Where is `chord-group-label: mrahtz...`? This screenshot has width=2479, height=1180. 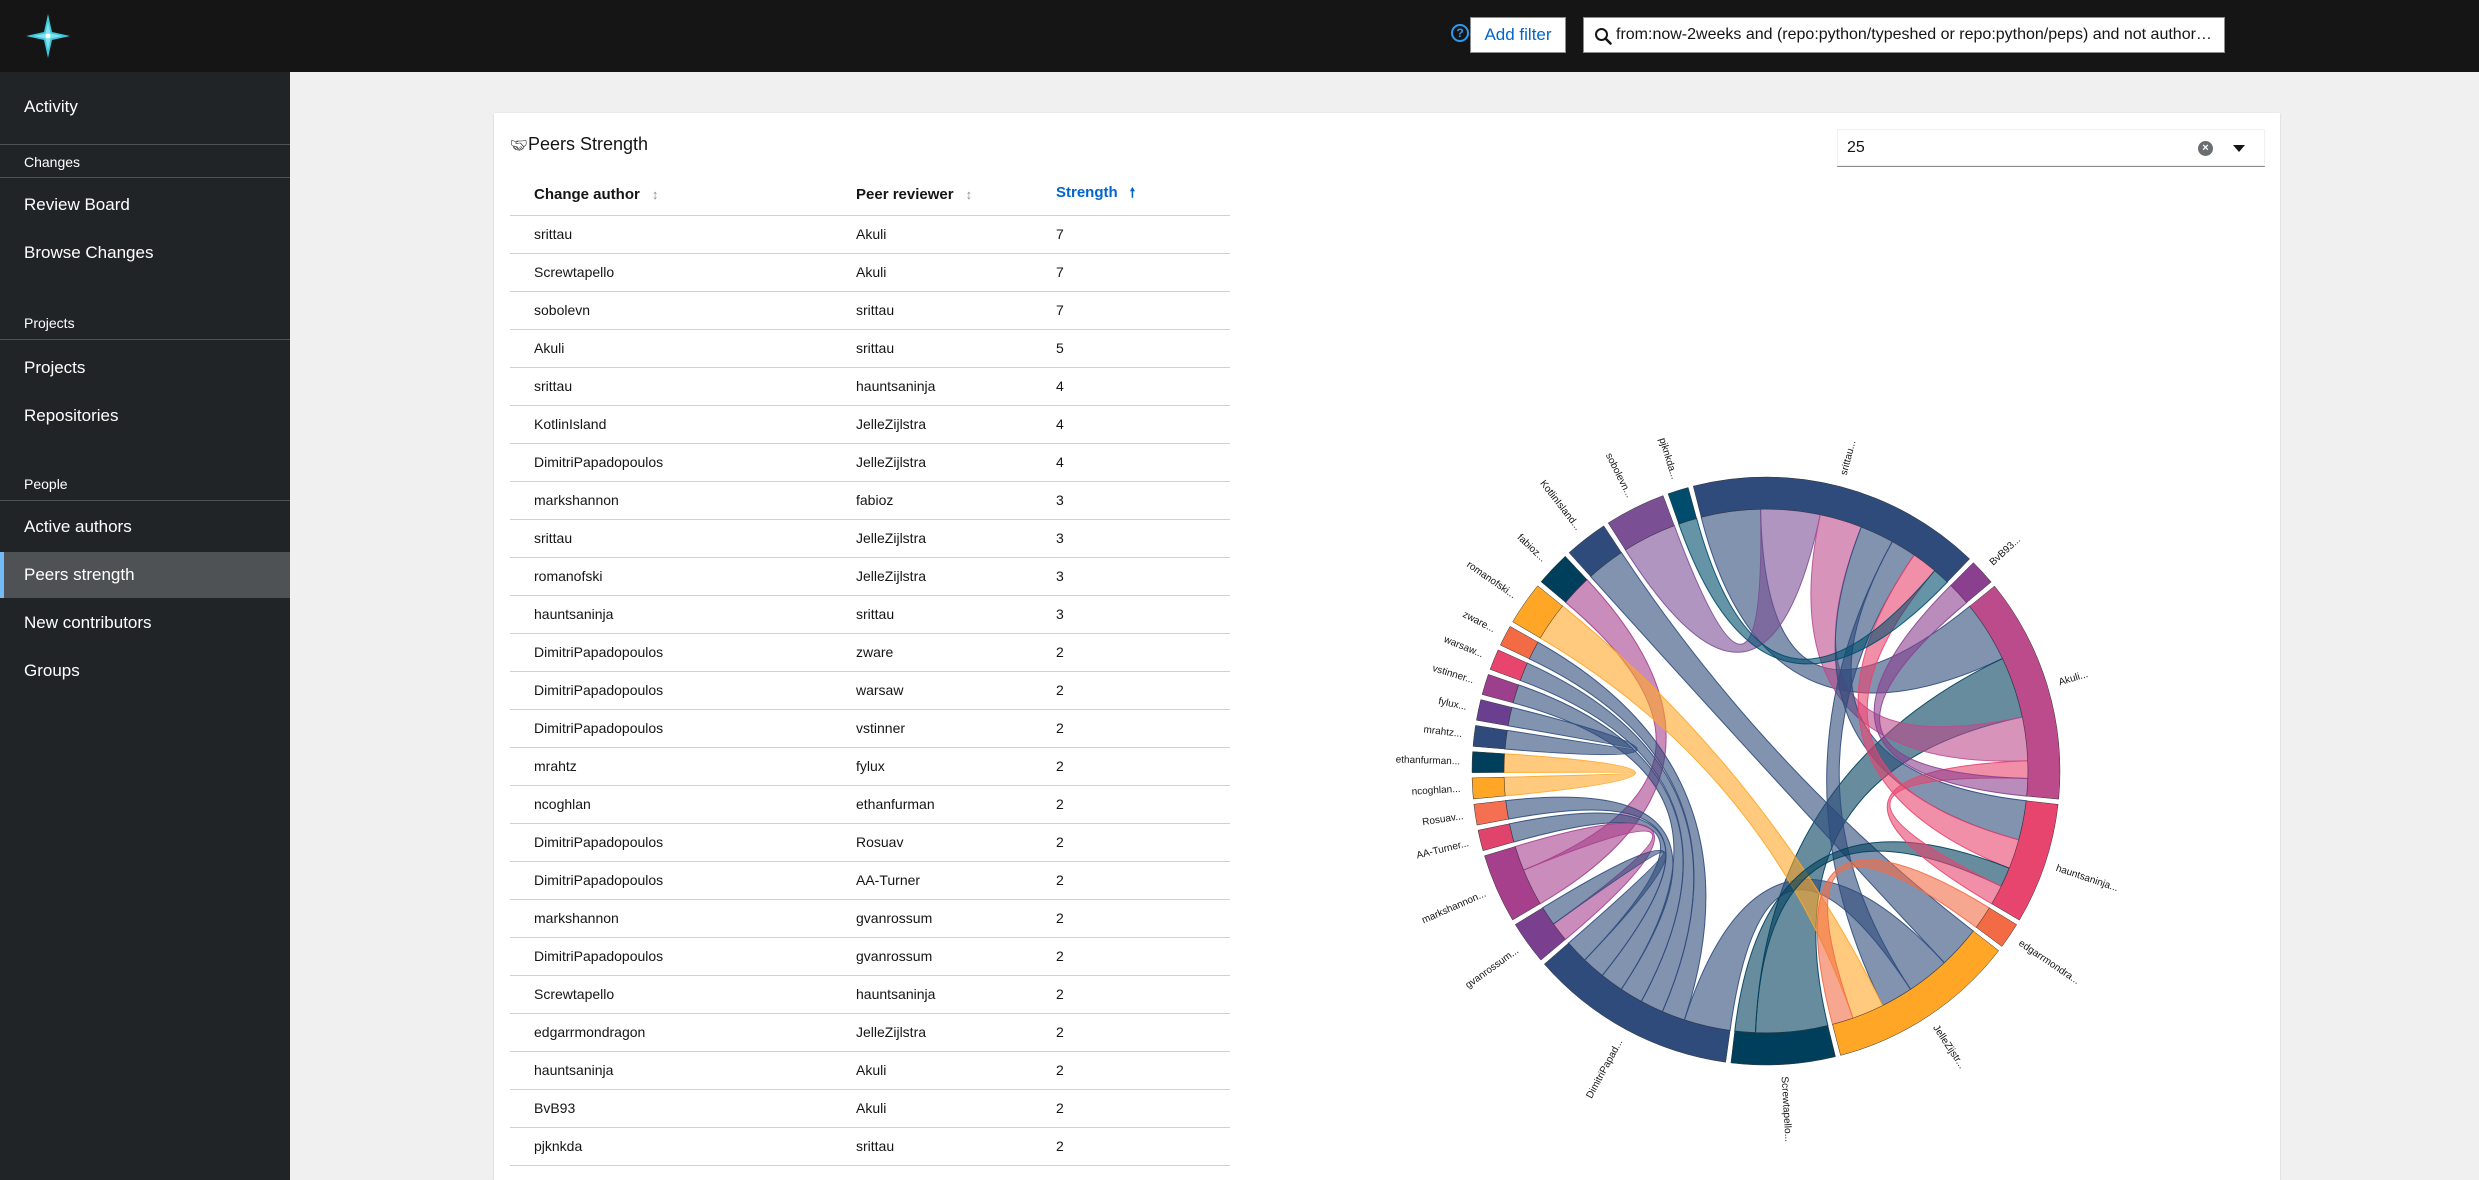 chord-group-label: mrahtz... is located at coordinates (1443, 732).